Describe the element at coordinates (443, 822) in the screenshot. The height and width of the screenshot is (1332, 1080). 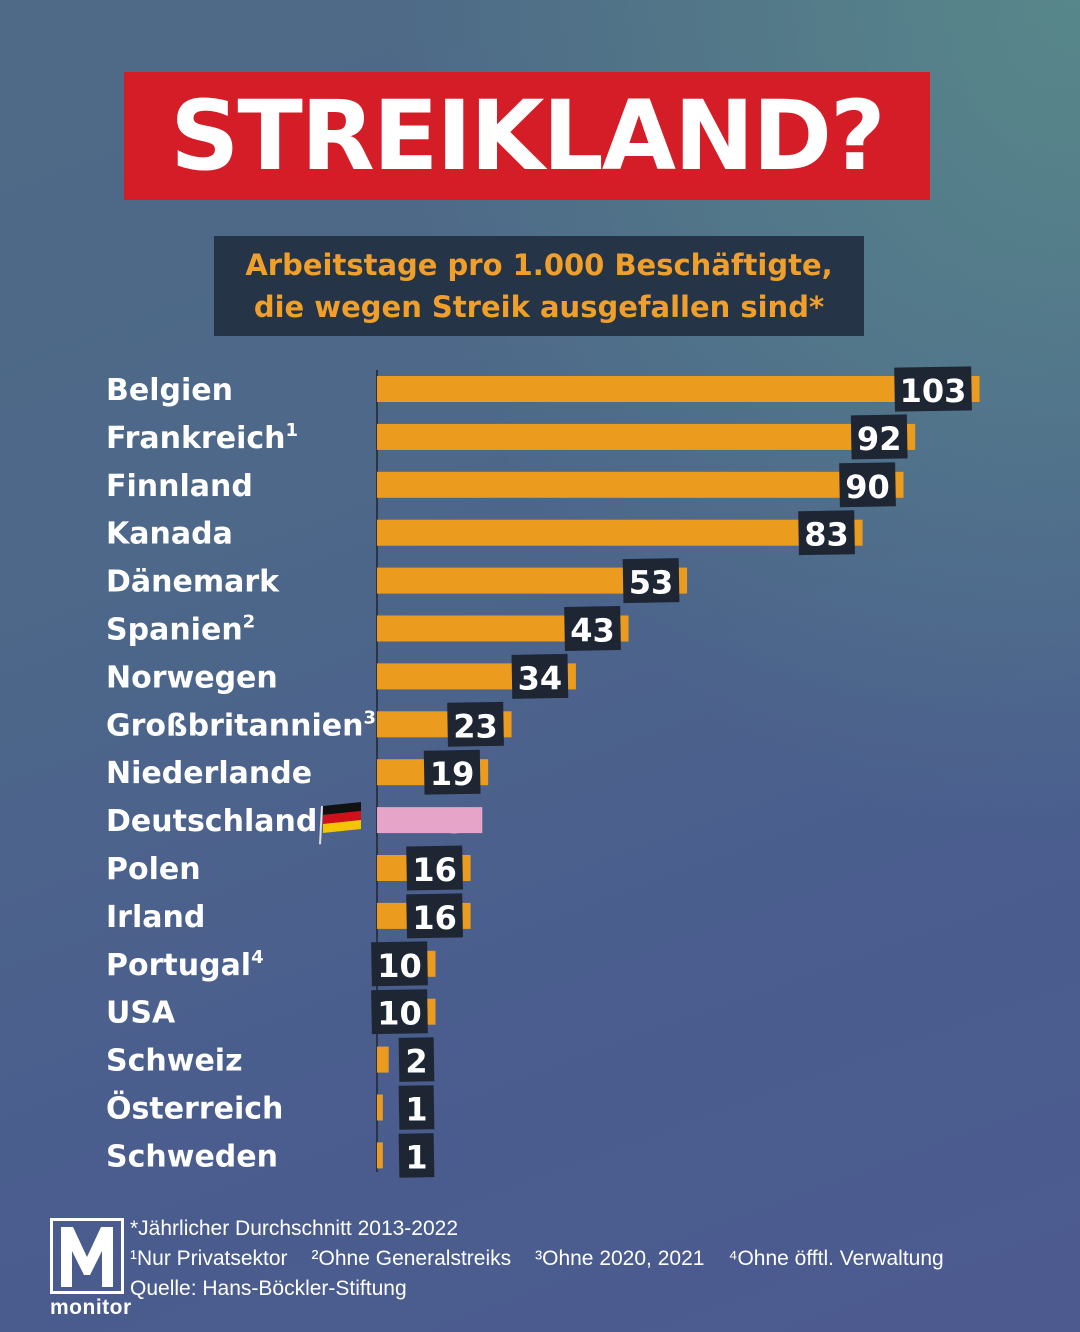
I see `value-label: 18` at that location.